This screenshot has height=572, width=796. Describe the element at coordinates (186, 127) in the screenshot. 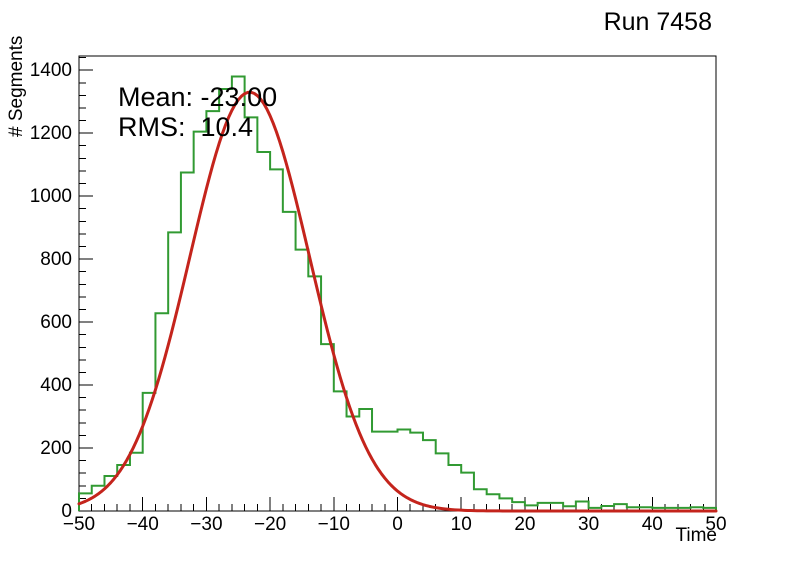

I see `stat-rms: RMS: 10.4` at that location.